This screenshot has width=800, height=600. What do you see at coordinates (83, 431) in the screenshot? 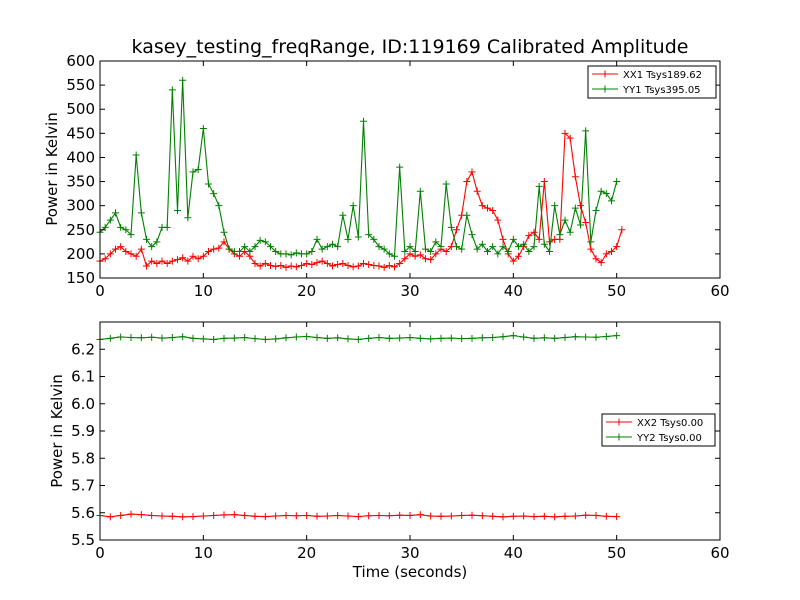
I see `y-tick-label: 5.9` at bounding box center [83, 431].